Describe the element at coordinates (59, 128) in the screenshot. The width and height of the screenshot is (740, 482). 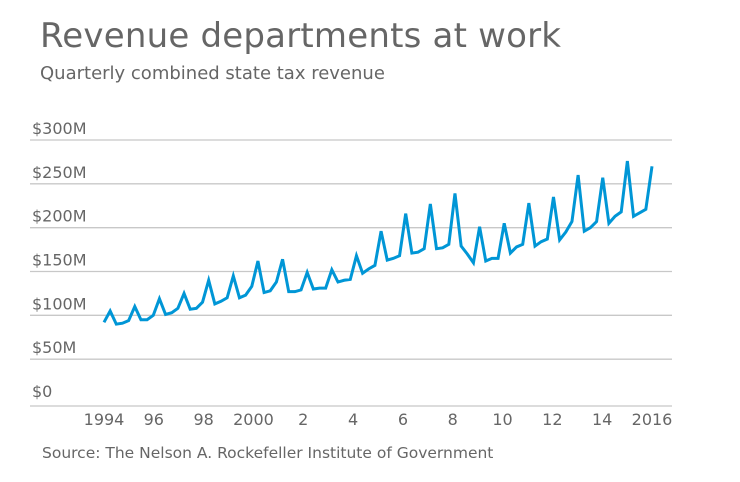
I see `y-tick-label: $300M` at that location.